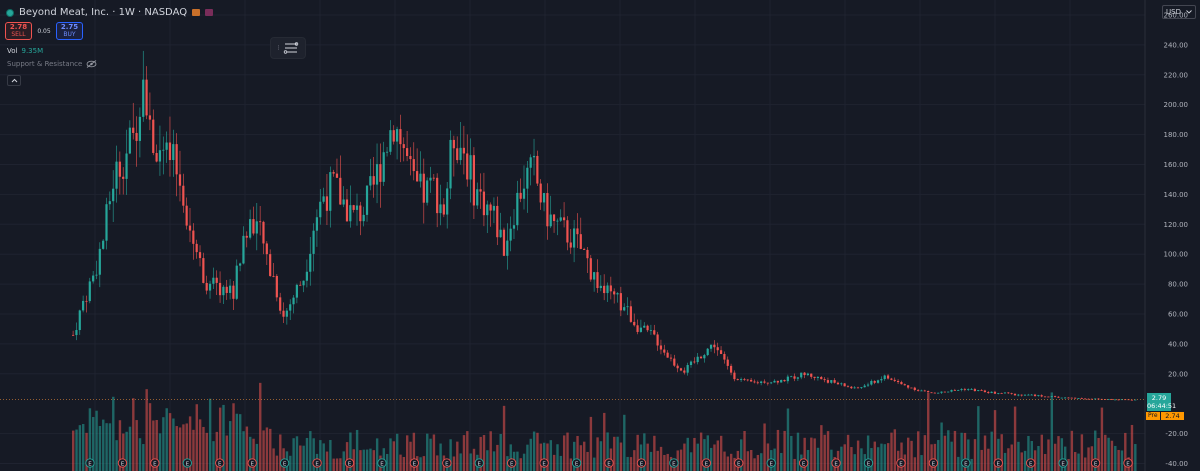 This screenshot has height=471, width=1200. I want to click on volume-label: Vol, so click(12, 51).